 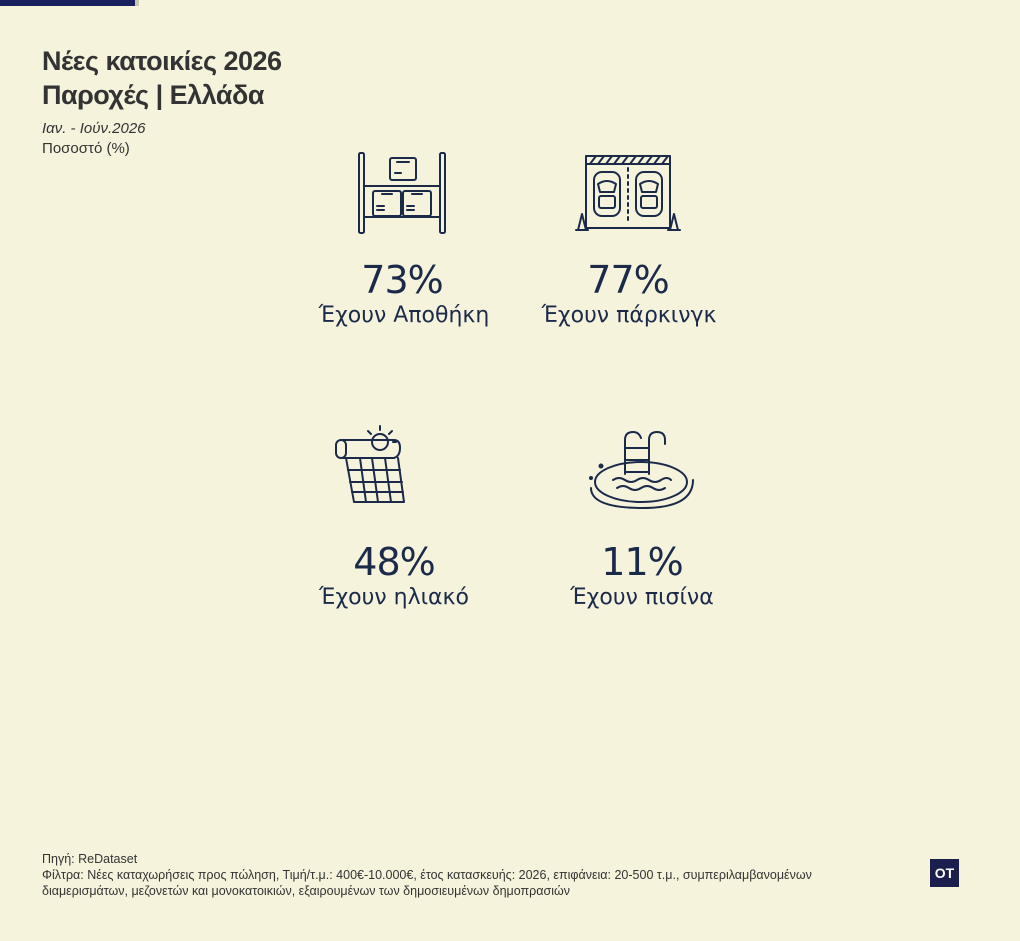 What do you see at coordinates (137, 3) in the screenshot?
I see `top-accent-bar-edge` at bounding box center [137, 3].